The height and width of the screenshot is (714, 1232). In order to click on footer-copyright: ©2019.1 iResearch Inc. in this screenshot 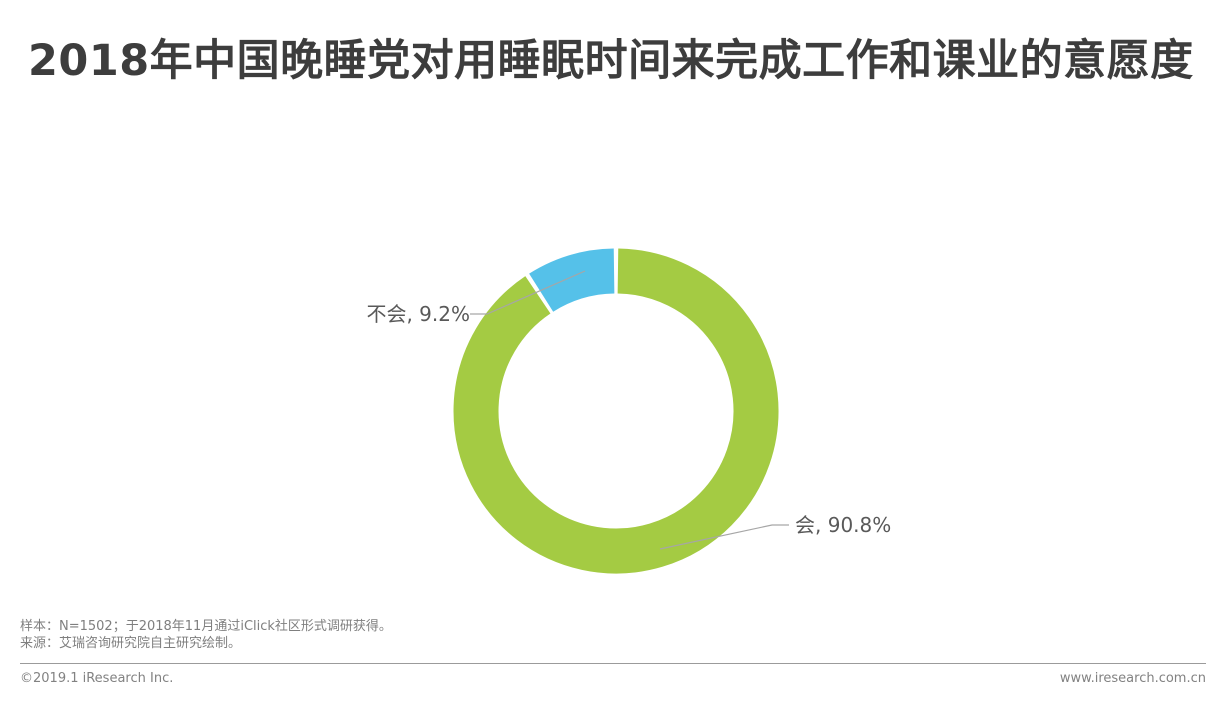, I will do `click(97, 678)`.